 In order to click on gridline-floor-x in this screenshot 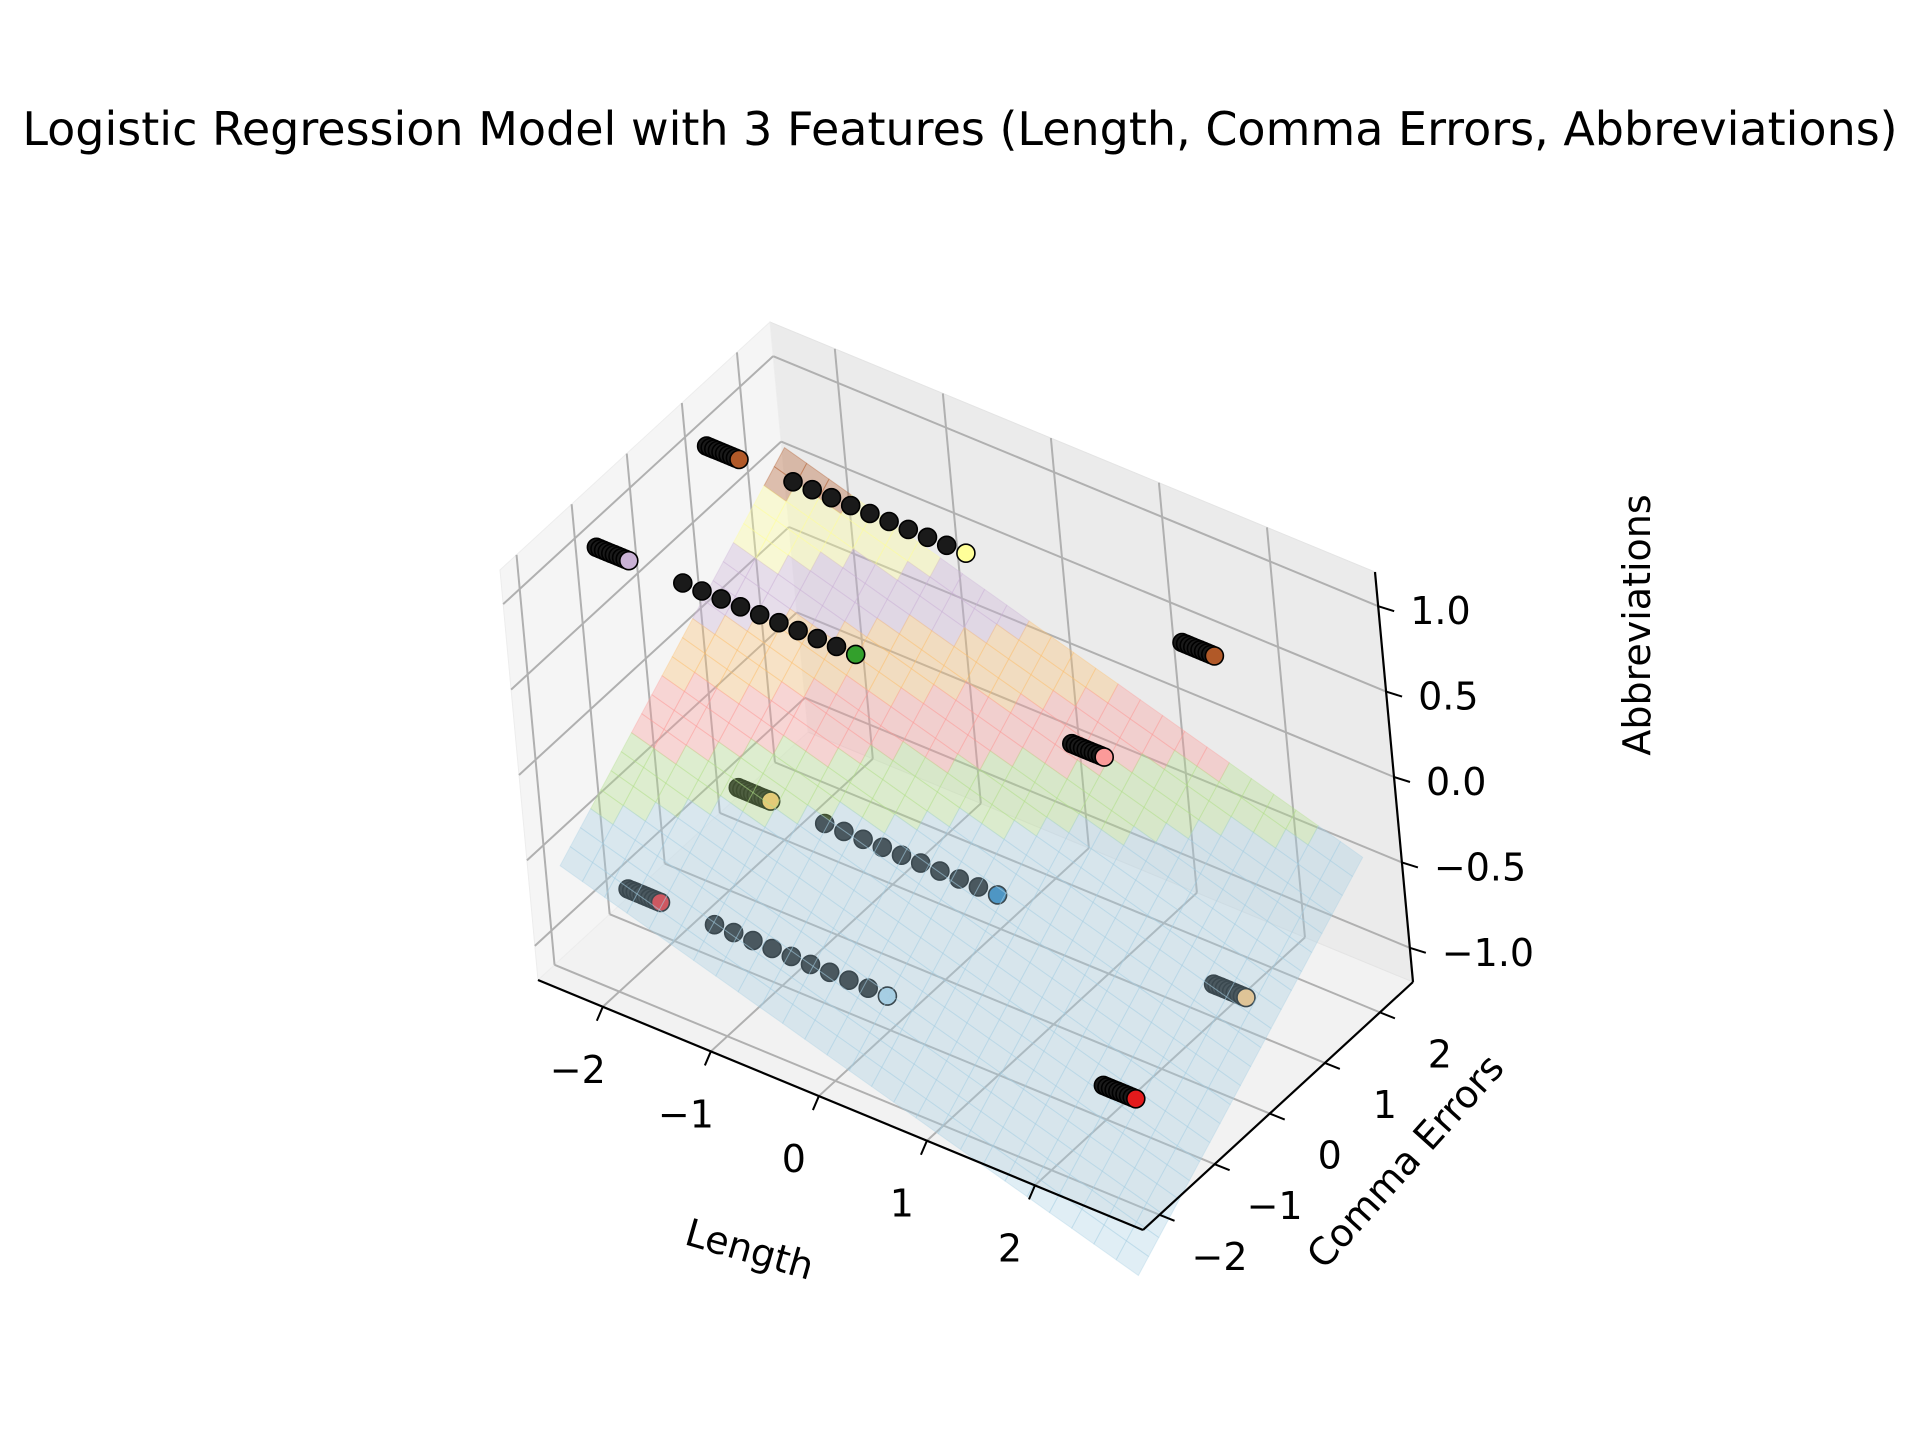, I will do `click(954, 972)`.